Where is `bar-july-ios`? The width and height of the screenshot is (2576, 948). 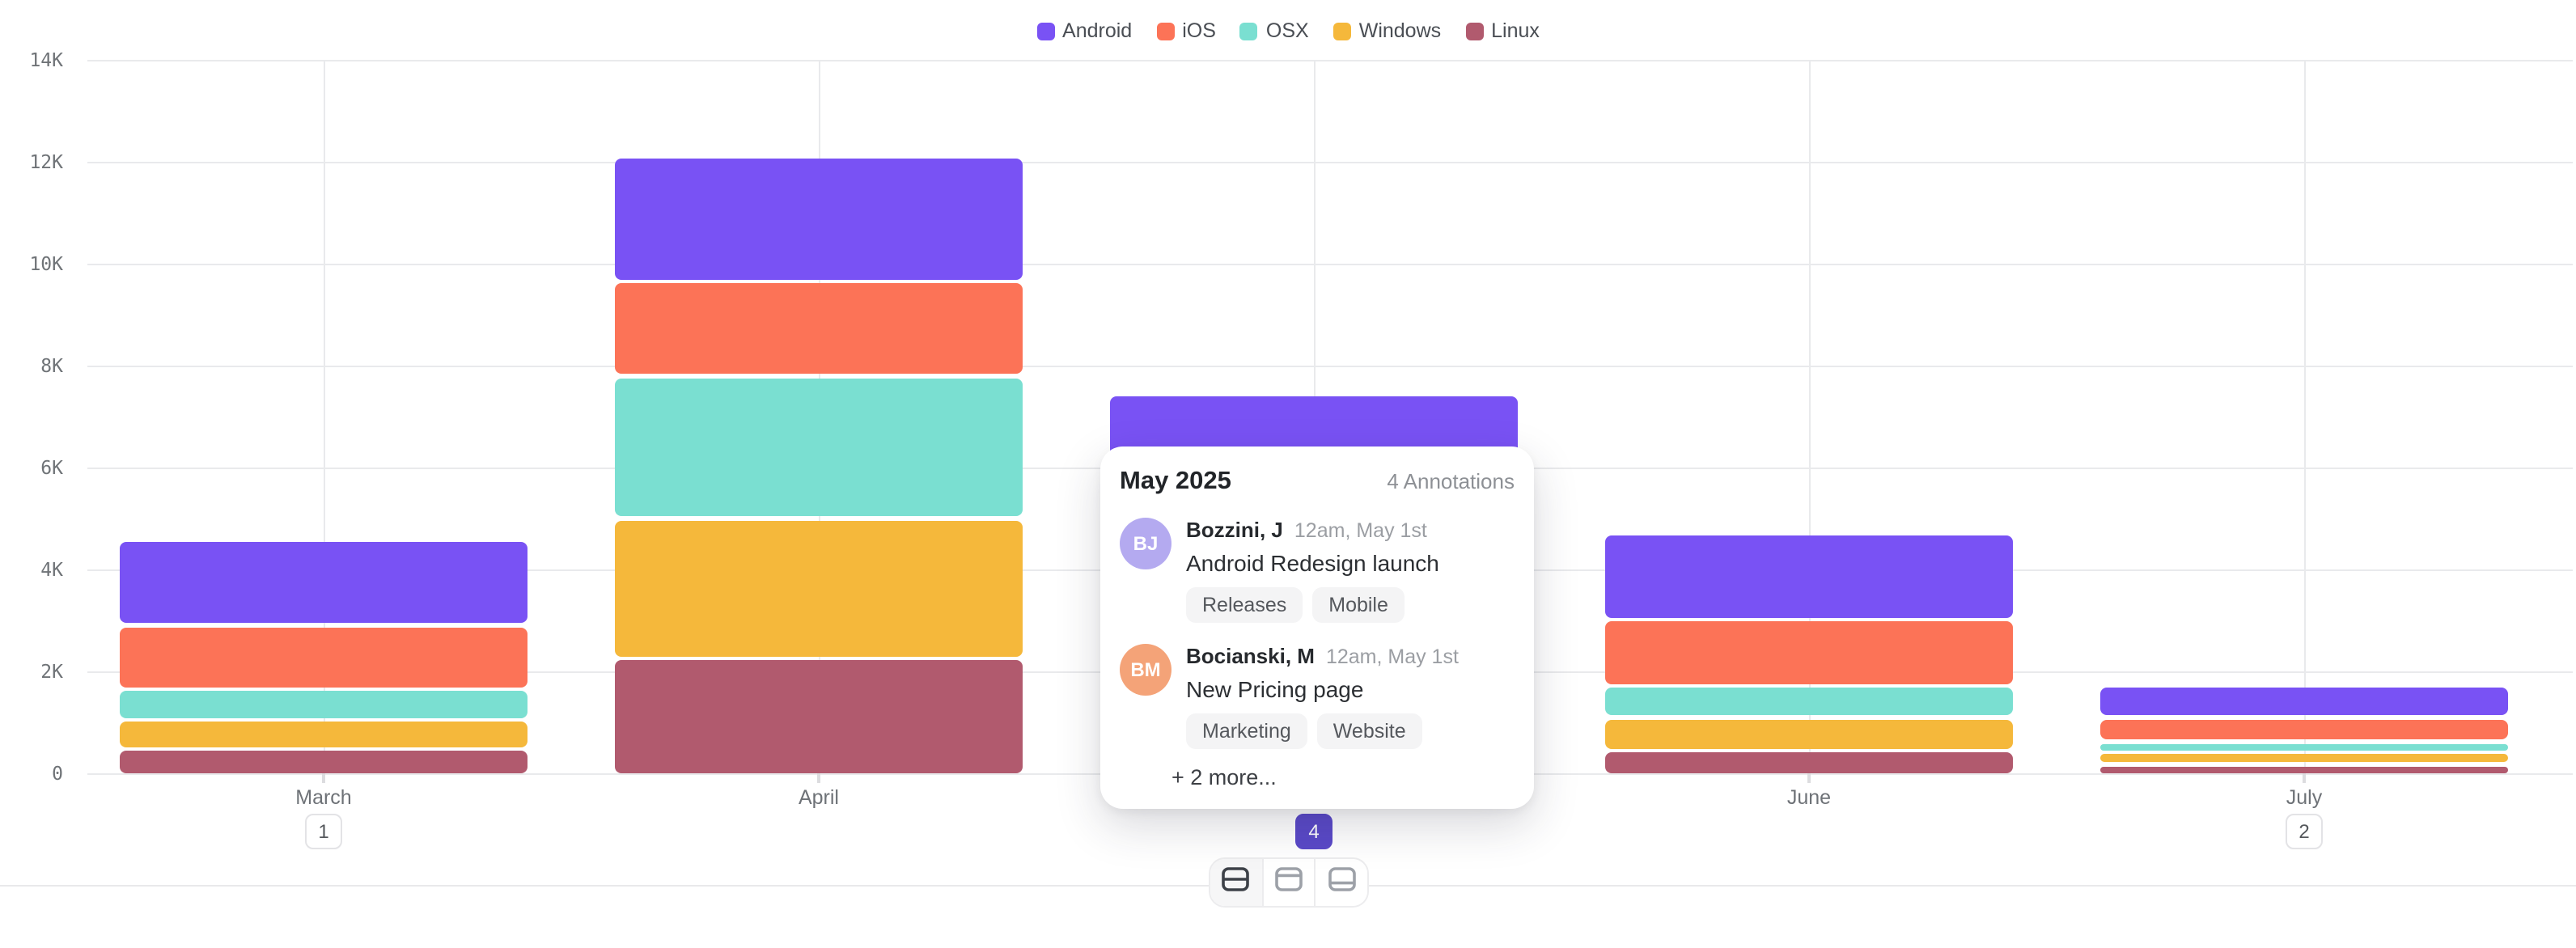
bar-july-ios is located at coordinates (2304, 729).